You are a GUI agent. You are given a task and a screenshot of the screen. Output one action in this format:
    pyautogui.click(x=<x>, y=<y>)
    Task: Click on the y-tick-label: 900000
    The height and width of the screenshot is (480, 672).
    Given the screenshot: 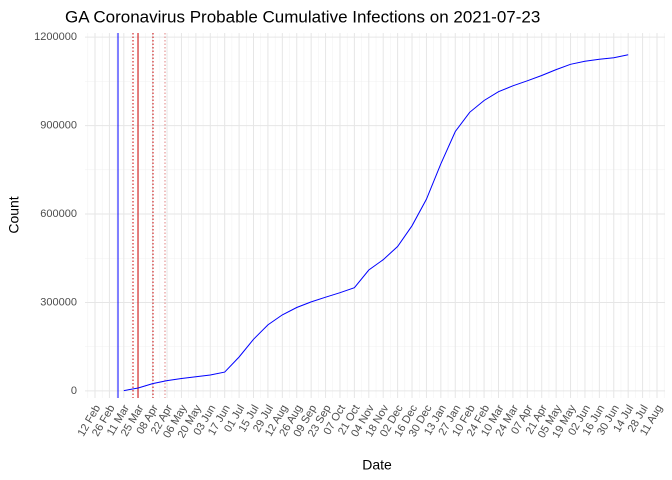 What is the action you would take?
    pyautogui.click(x=58, y=125)
    